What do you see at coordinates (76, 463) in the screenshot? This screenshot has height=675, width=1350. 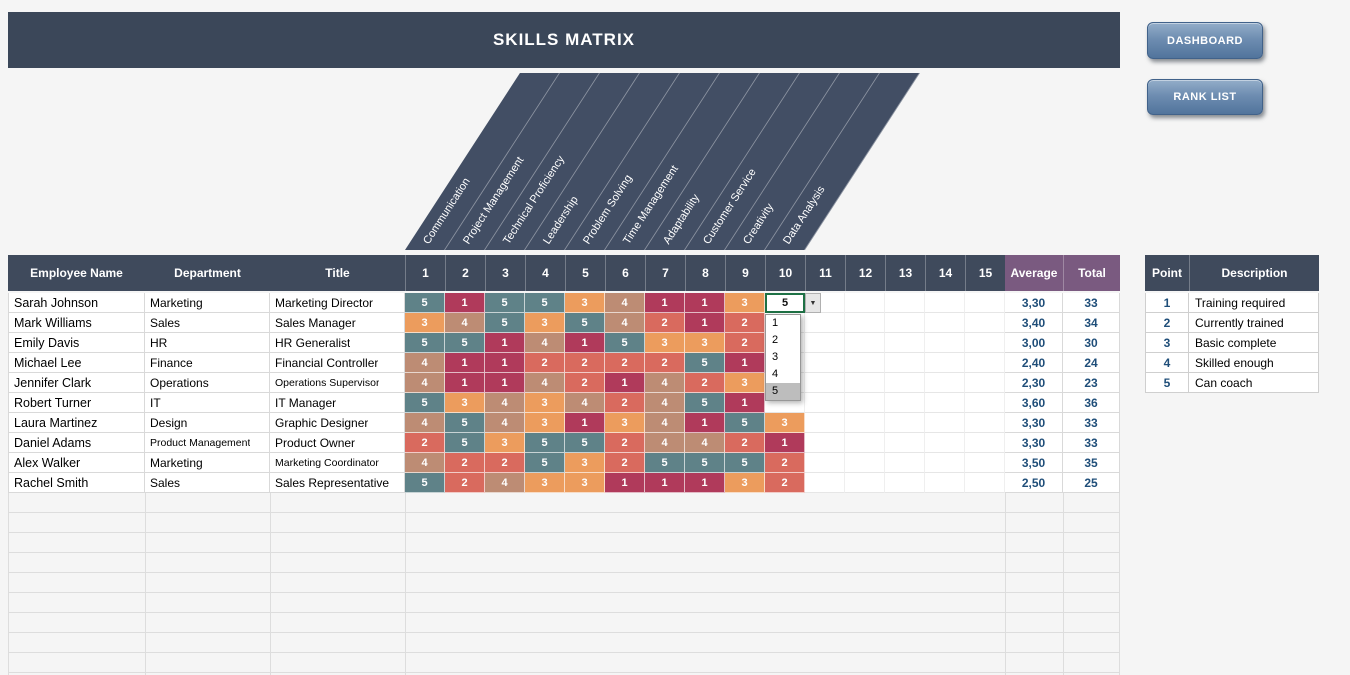 I see `employee-name-cell: Alex Walker` at bounding box center [76, 463].